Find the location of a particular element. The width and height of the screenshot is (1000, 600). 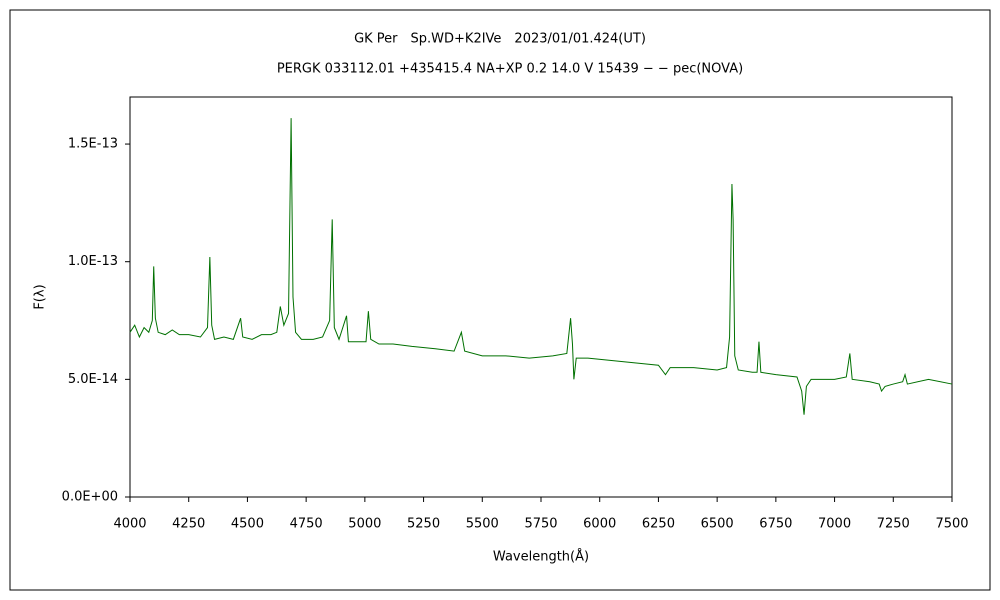

x-tick-label: 6000 is located at coordinates (599, 524).